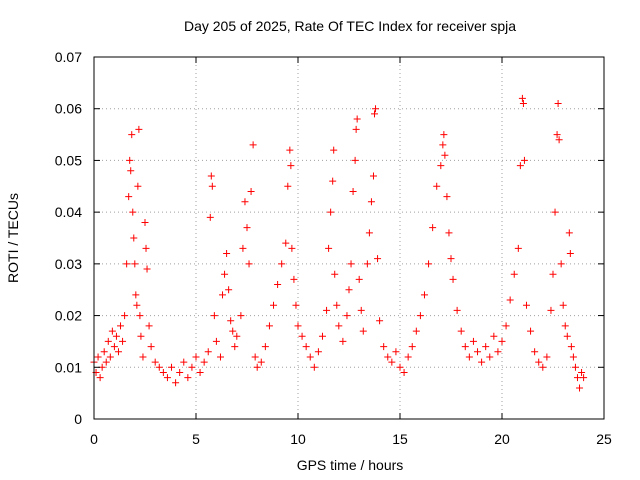  Describe the element at coordinates (13, 238) in the screenshot. I see `y-axis-label: ROTI / TECUs` at that location.